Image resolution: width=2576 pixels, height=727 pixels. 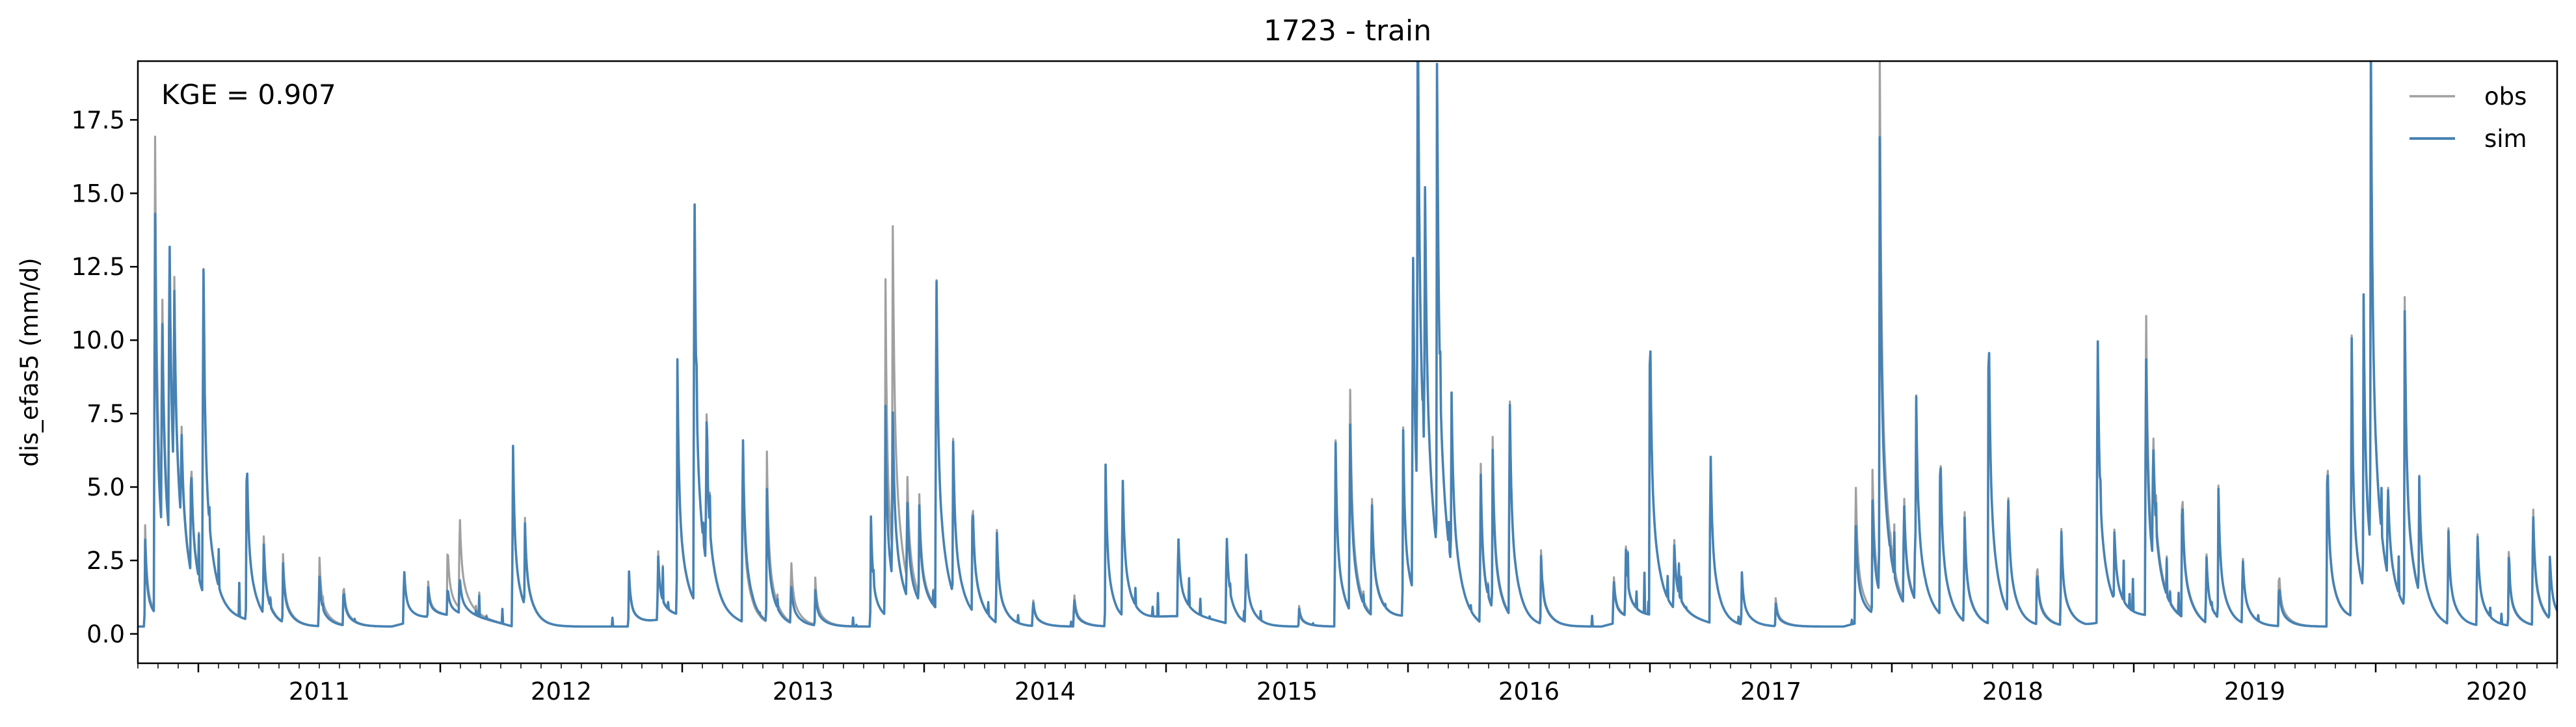 I want to click on chart-title: 1723 - train, so click(x=1347, y=30).